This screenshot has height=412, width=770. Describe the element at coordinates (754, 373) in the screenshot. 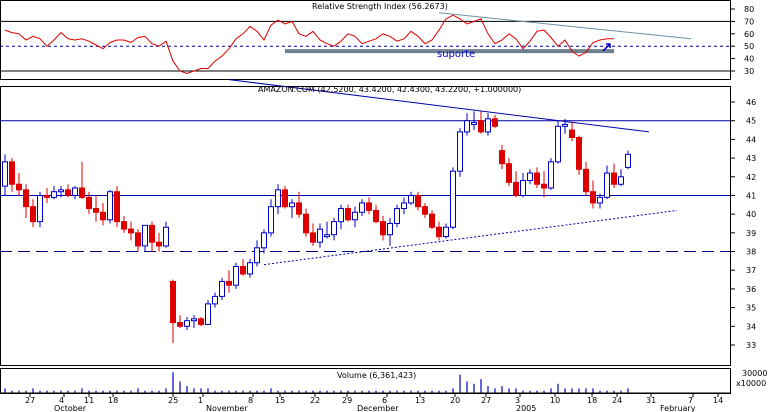

I see `volume-tick-label: 30000` at that location.